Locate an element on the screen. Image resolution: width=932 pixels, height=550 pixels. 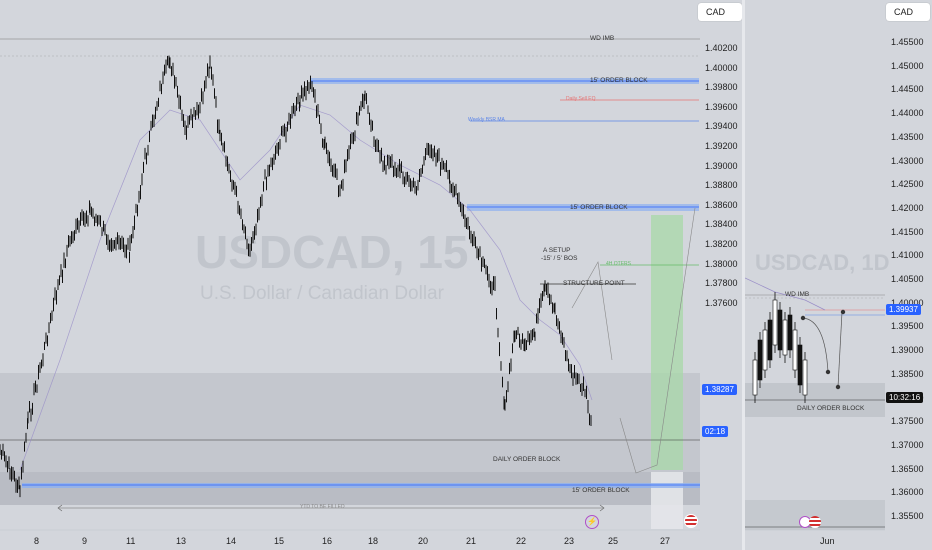
daily-order-block-lower-zone is located at coordinates (350, 488).